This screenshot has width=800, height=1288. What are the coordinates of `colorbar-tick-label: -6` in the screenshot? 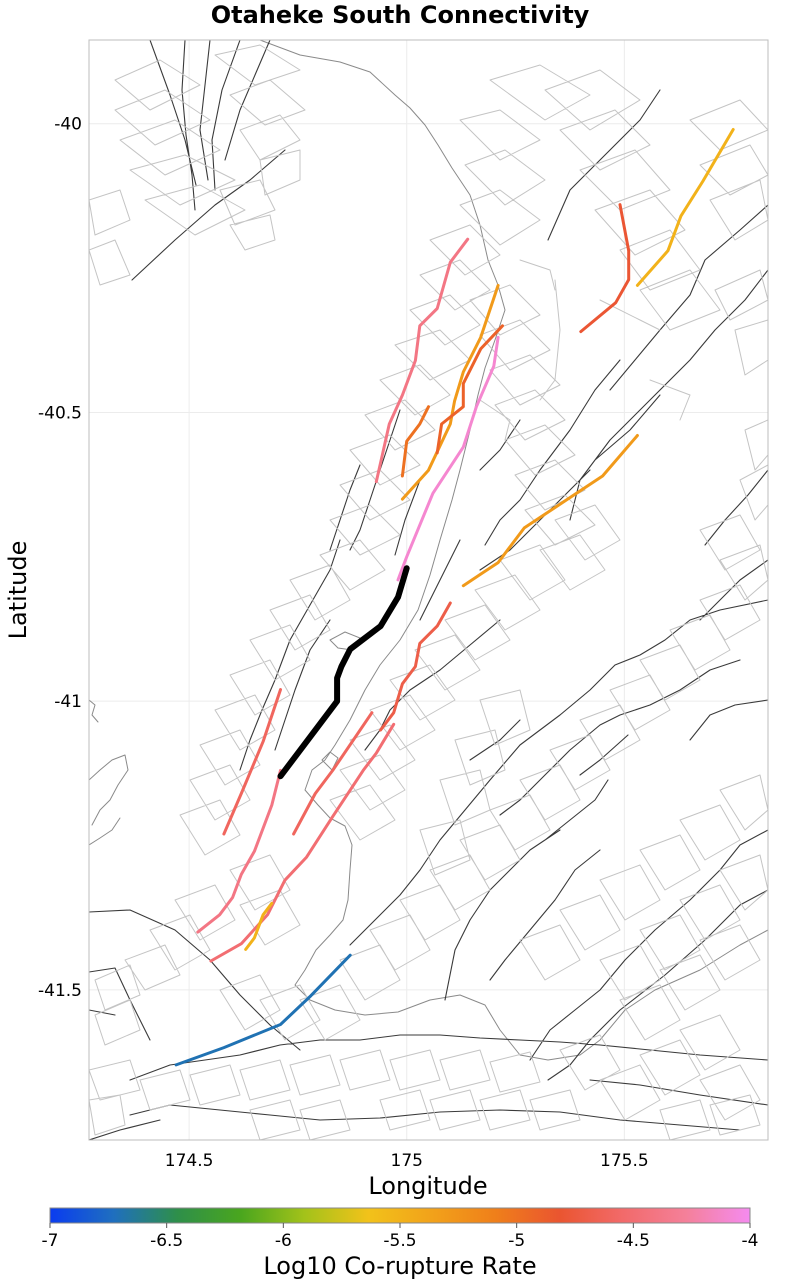 It's located at (283, 1241).